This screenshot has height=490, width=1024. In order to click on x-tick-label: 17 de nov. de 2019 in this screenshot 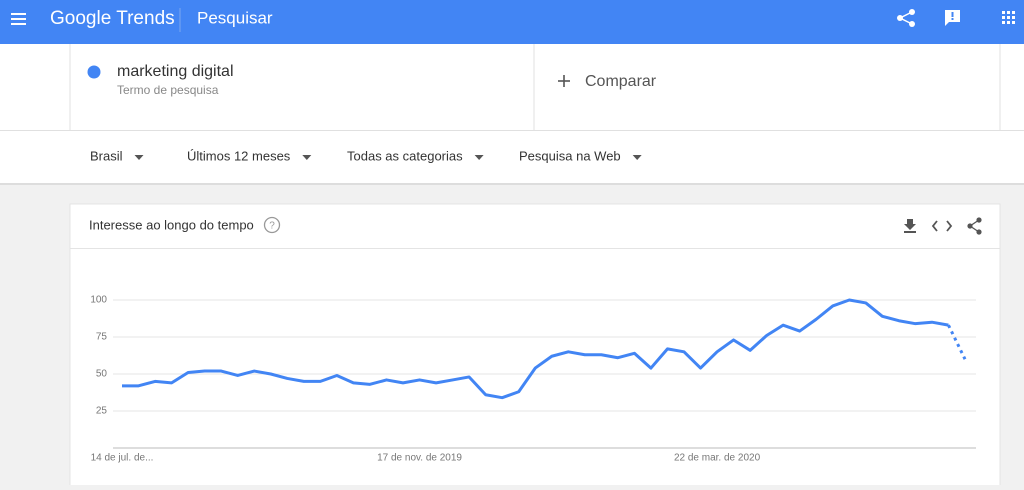, I will do `click(419, 458)`.